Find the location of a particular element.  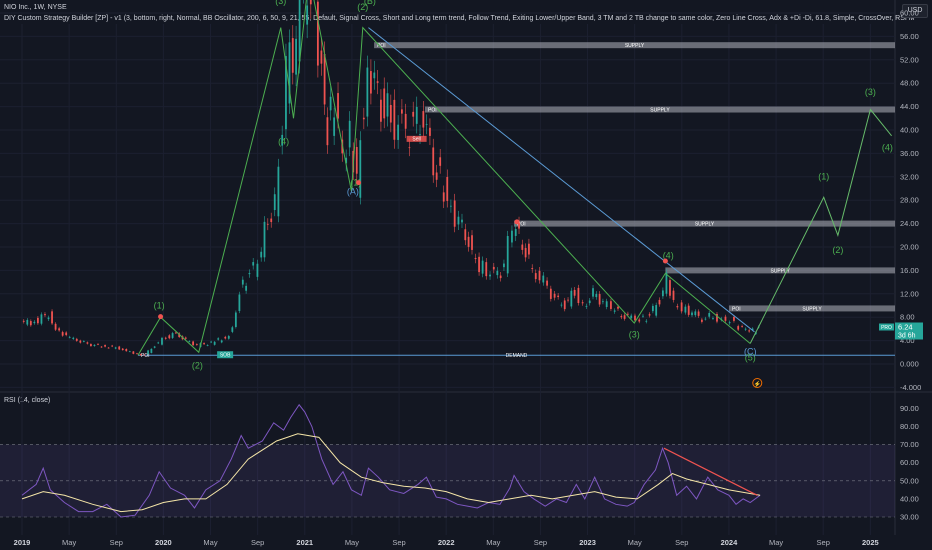

currency-button: USD is located at coordinates (915, 11).